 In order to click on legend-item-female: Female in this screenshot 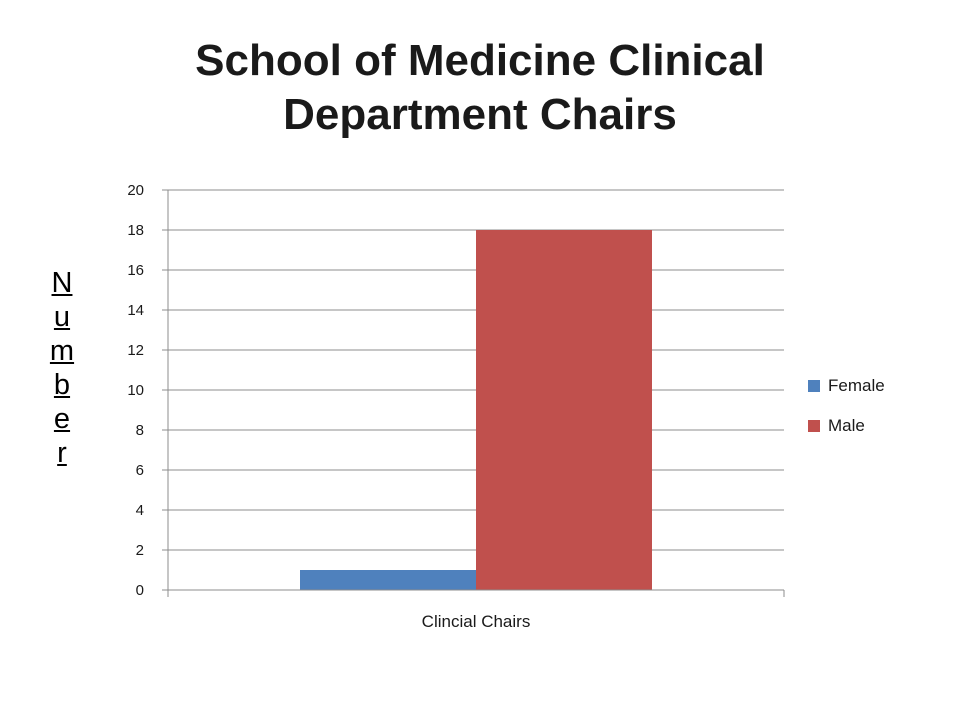, I will do `click(846, 386)`.